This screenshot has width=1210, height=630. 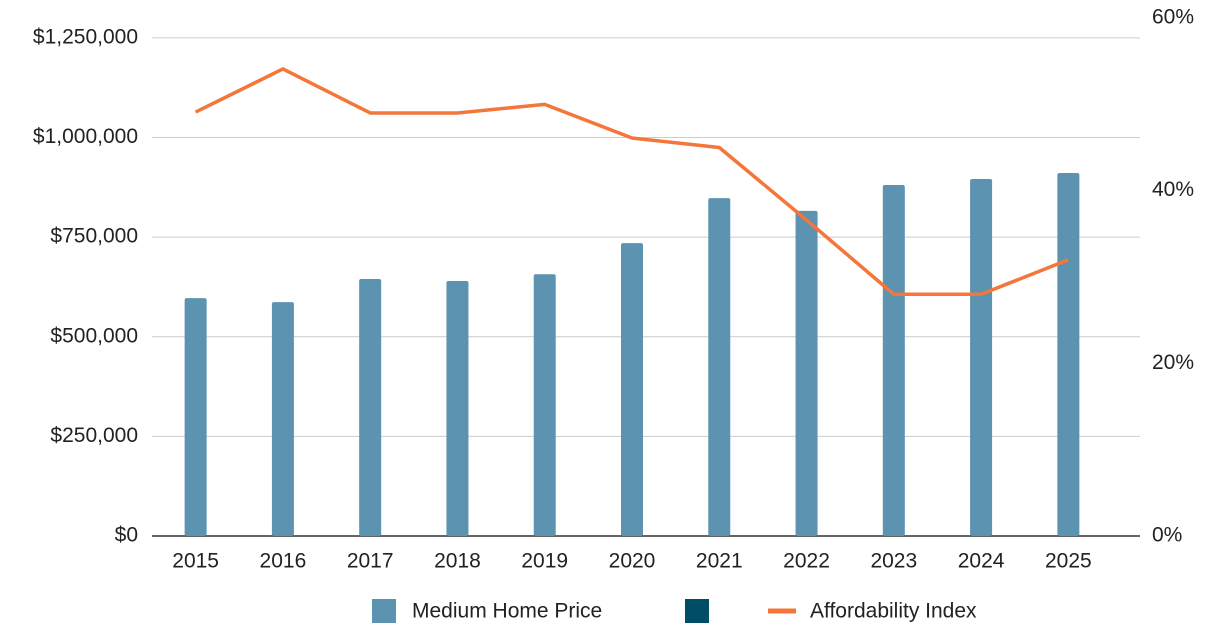 What do you see at coordinates (94, 435) in the screenshot?
I see `y-tick-label: $250,000` at bounding box center [94, 435].